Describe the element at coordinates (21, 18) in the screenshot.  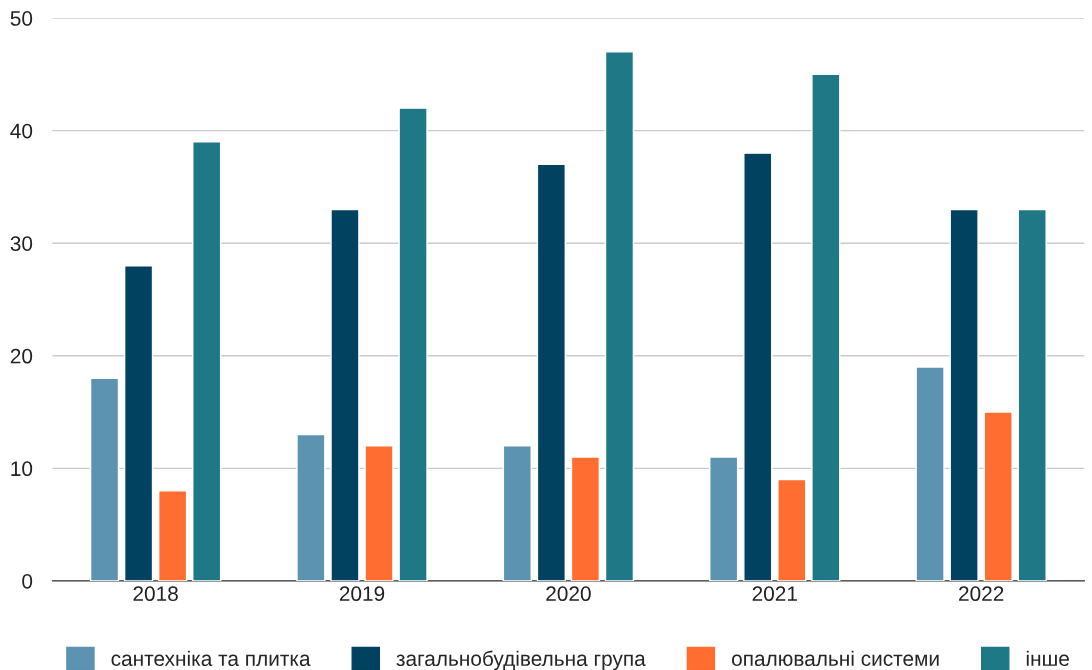
I see `y-tick-label: 50` at that location.